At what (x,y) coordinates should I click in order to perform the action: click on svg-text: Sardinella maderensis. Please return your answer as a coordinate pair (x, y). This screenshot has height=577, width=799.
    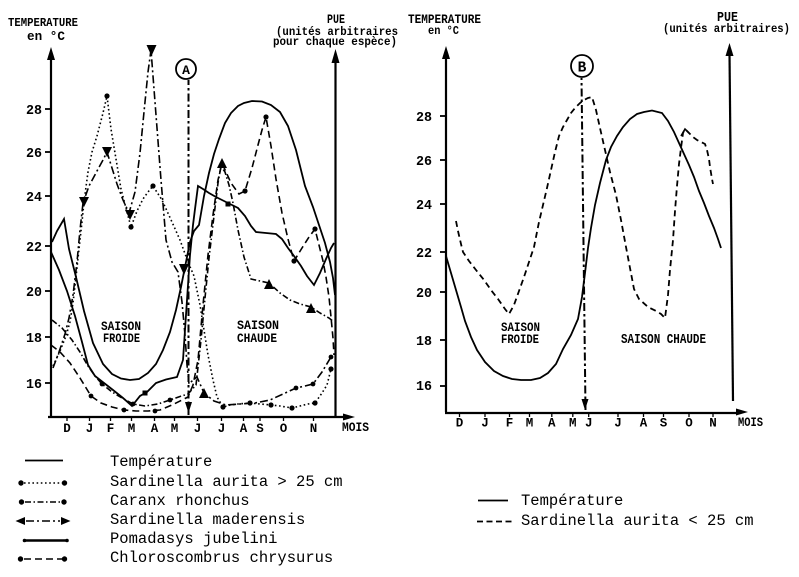
    Looking at the image, I should click on (207, 520).